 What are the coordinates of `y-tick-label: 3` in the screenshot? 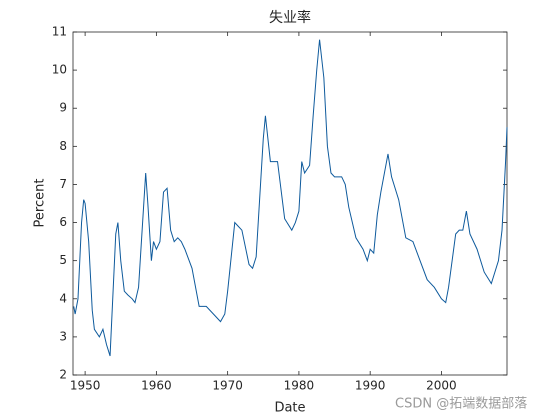 It's located at (63, 336).